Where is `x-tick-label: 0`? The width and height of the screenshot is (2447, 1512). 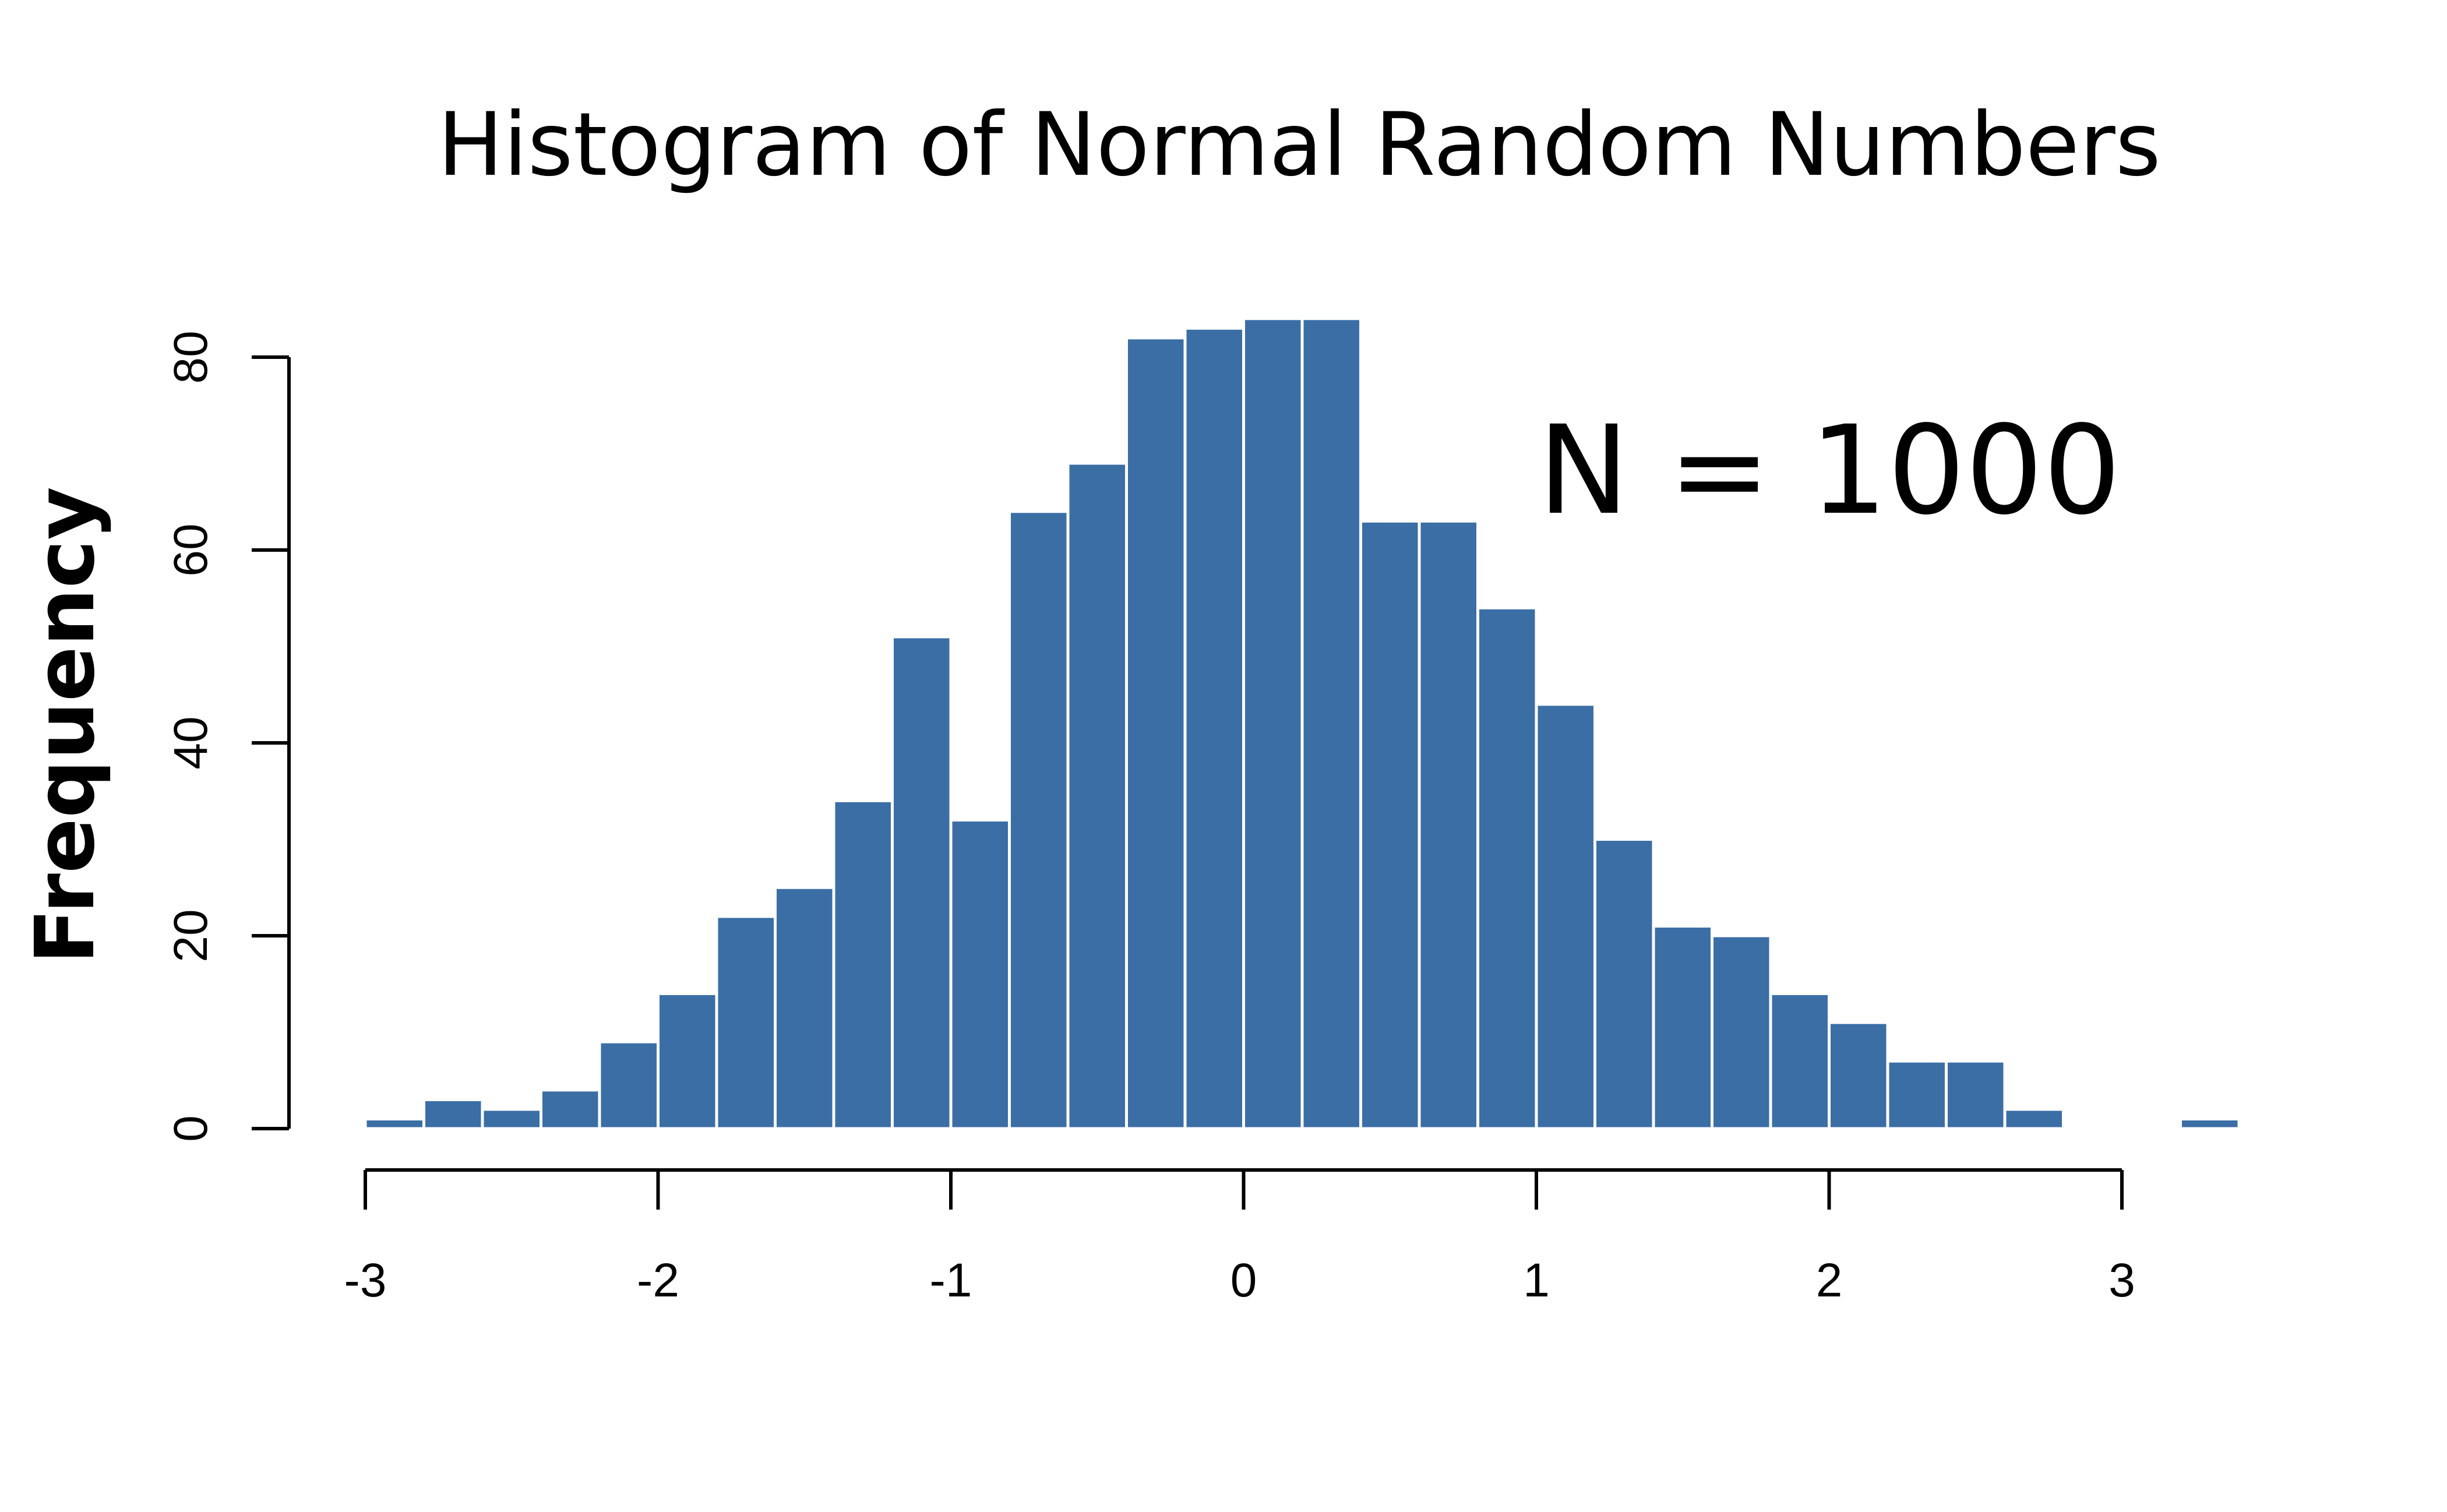 x-tick-label: 0 is located at coordinates (1244, 1281).